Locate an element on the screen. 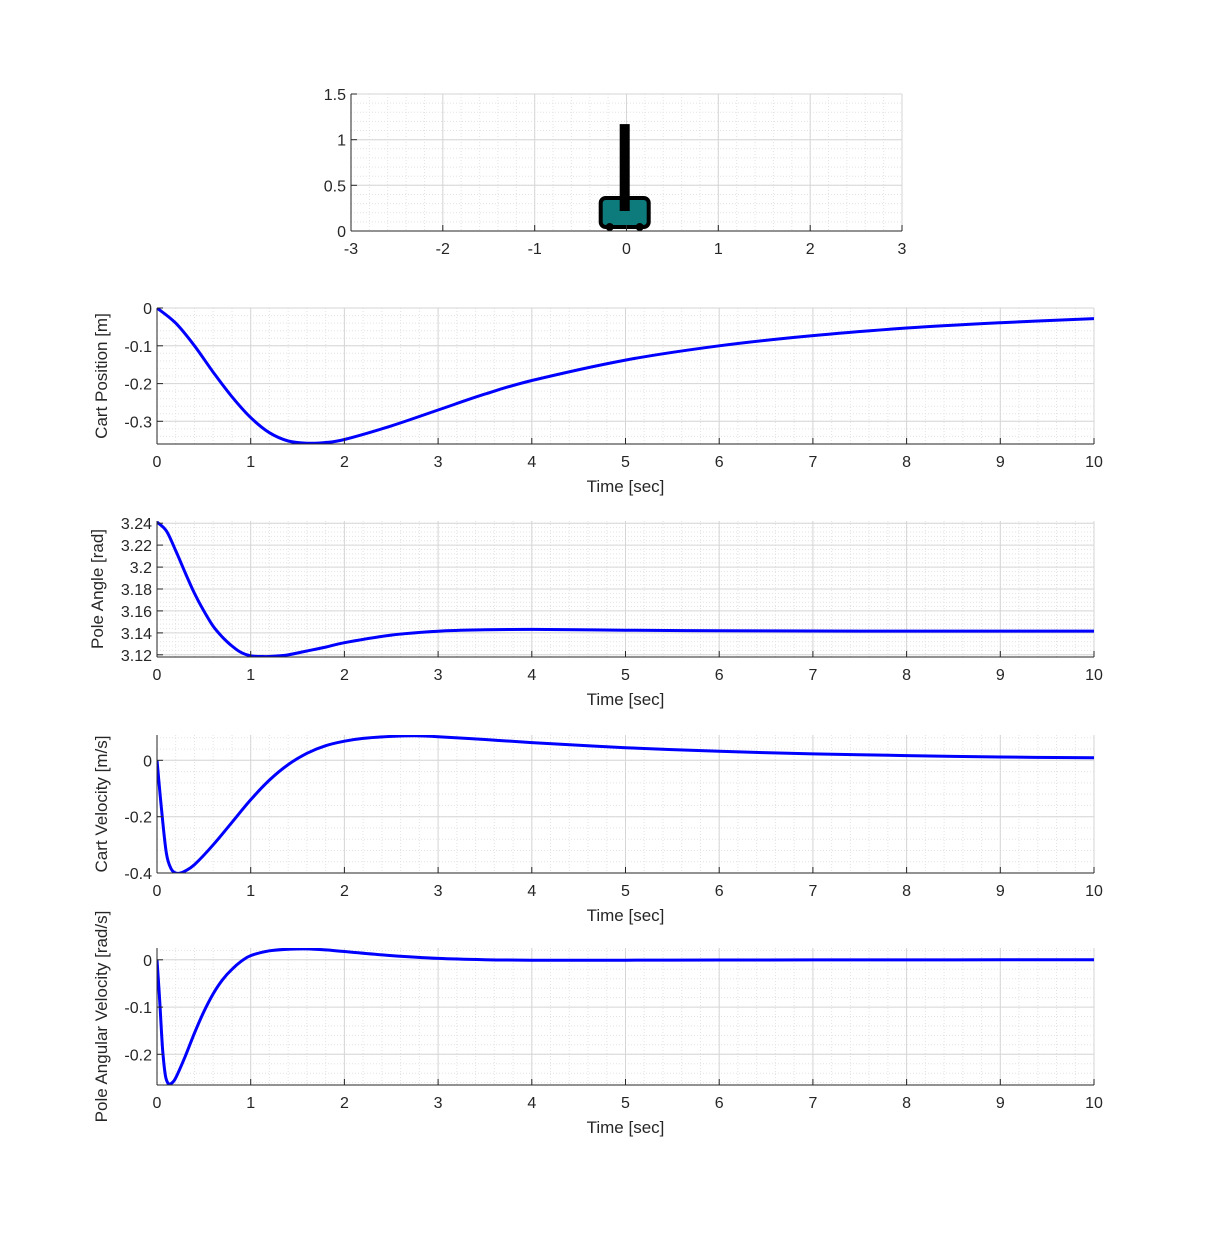 This screenshot has height=1238, width=1210. cart-position-major-grid is located at coordinates (625, 375).